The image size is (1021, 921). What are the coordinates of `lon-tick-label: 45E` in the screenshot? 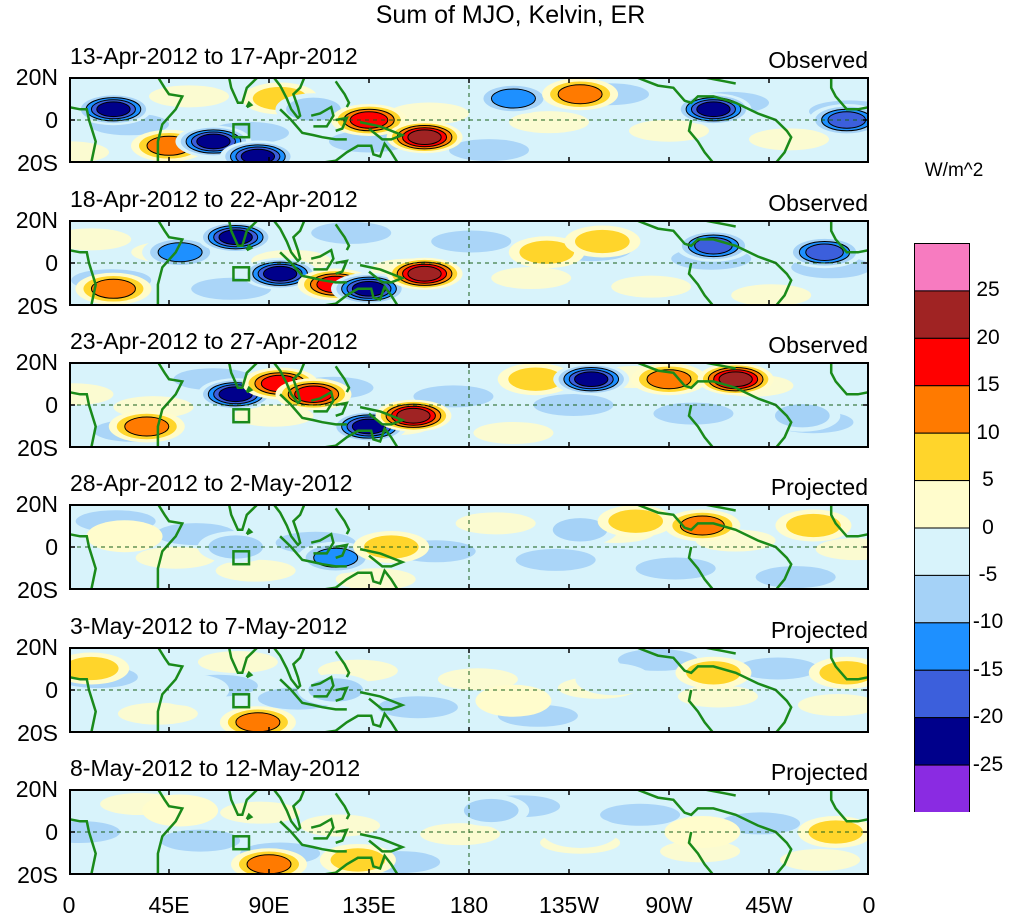 It's located at (169, 905).